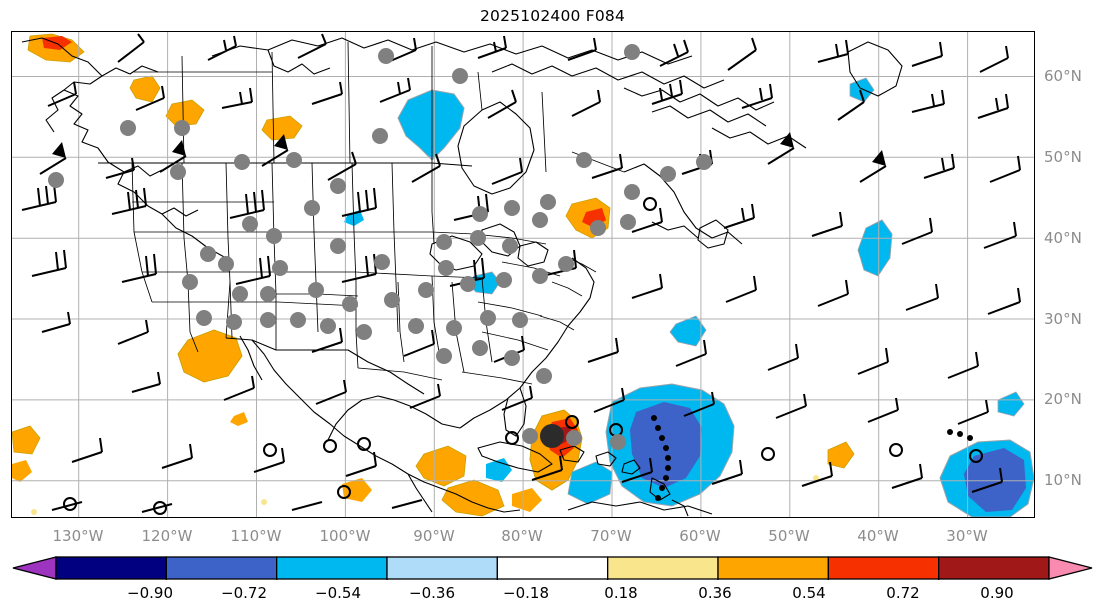  What do you see at coordinates (150, 593) in the screenshot?
I see `cbar-tick--0.90: −0.90` at bounding box center [150, 593].